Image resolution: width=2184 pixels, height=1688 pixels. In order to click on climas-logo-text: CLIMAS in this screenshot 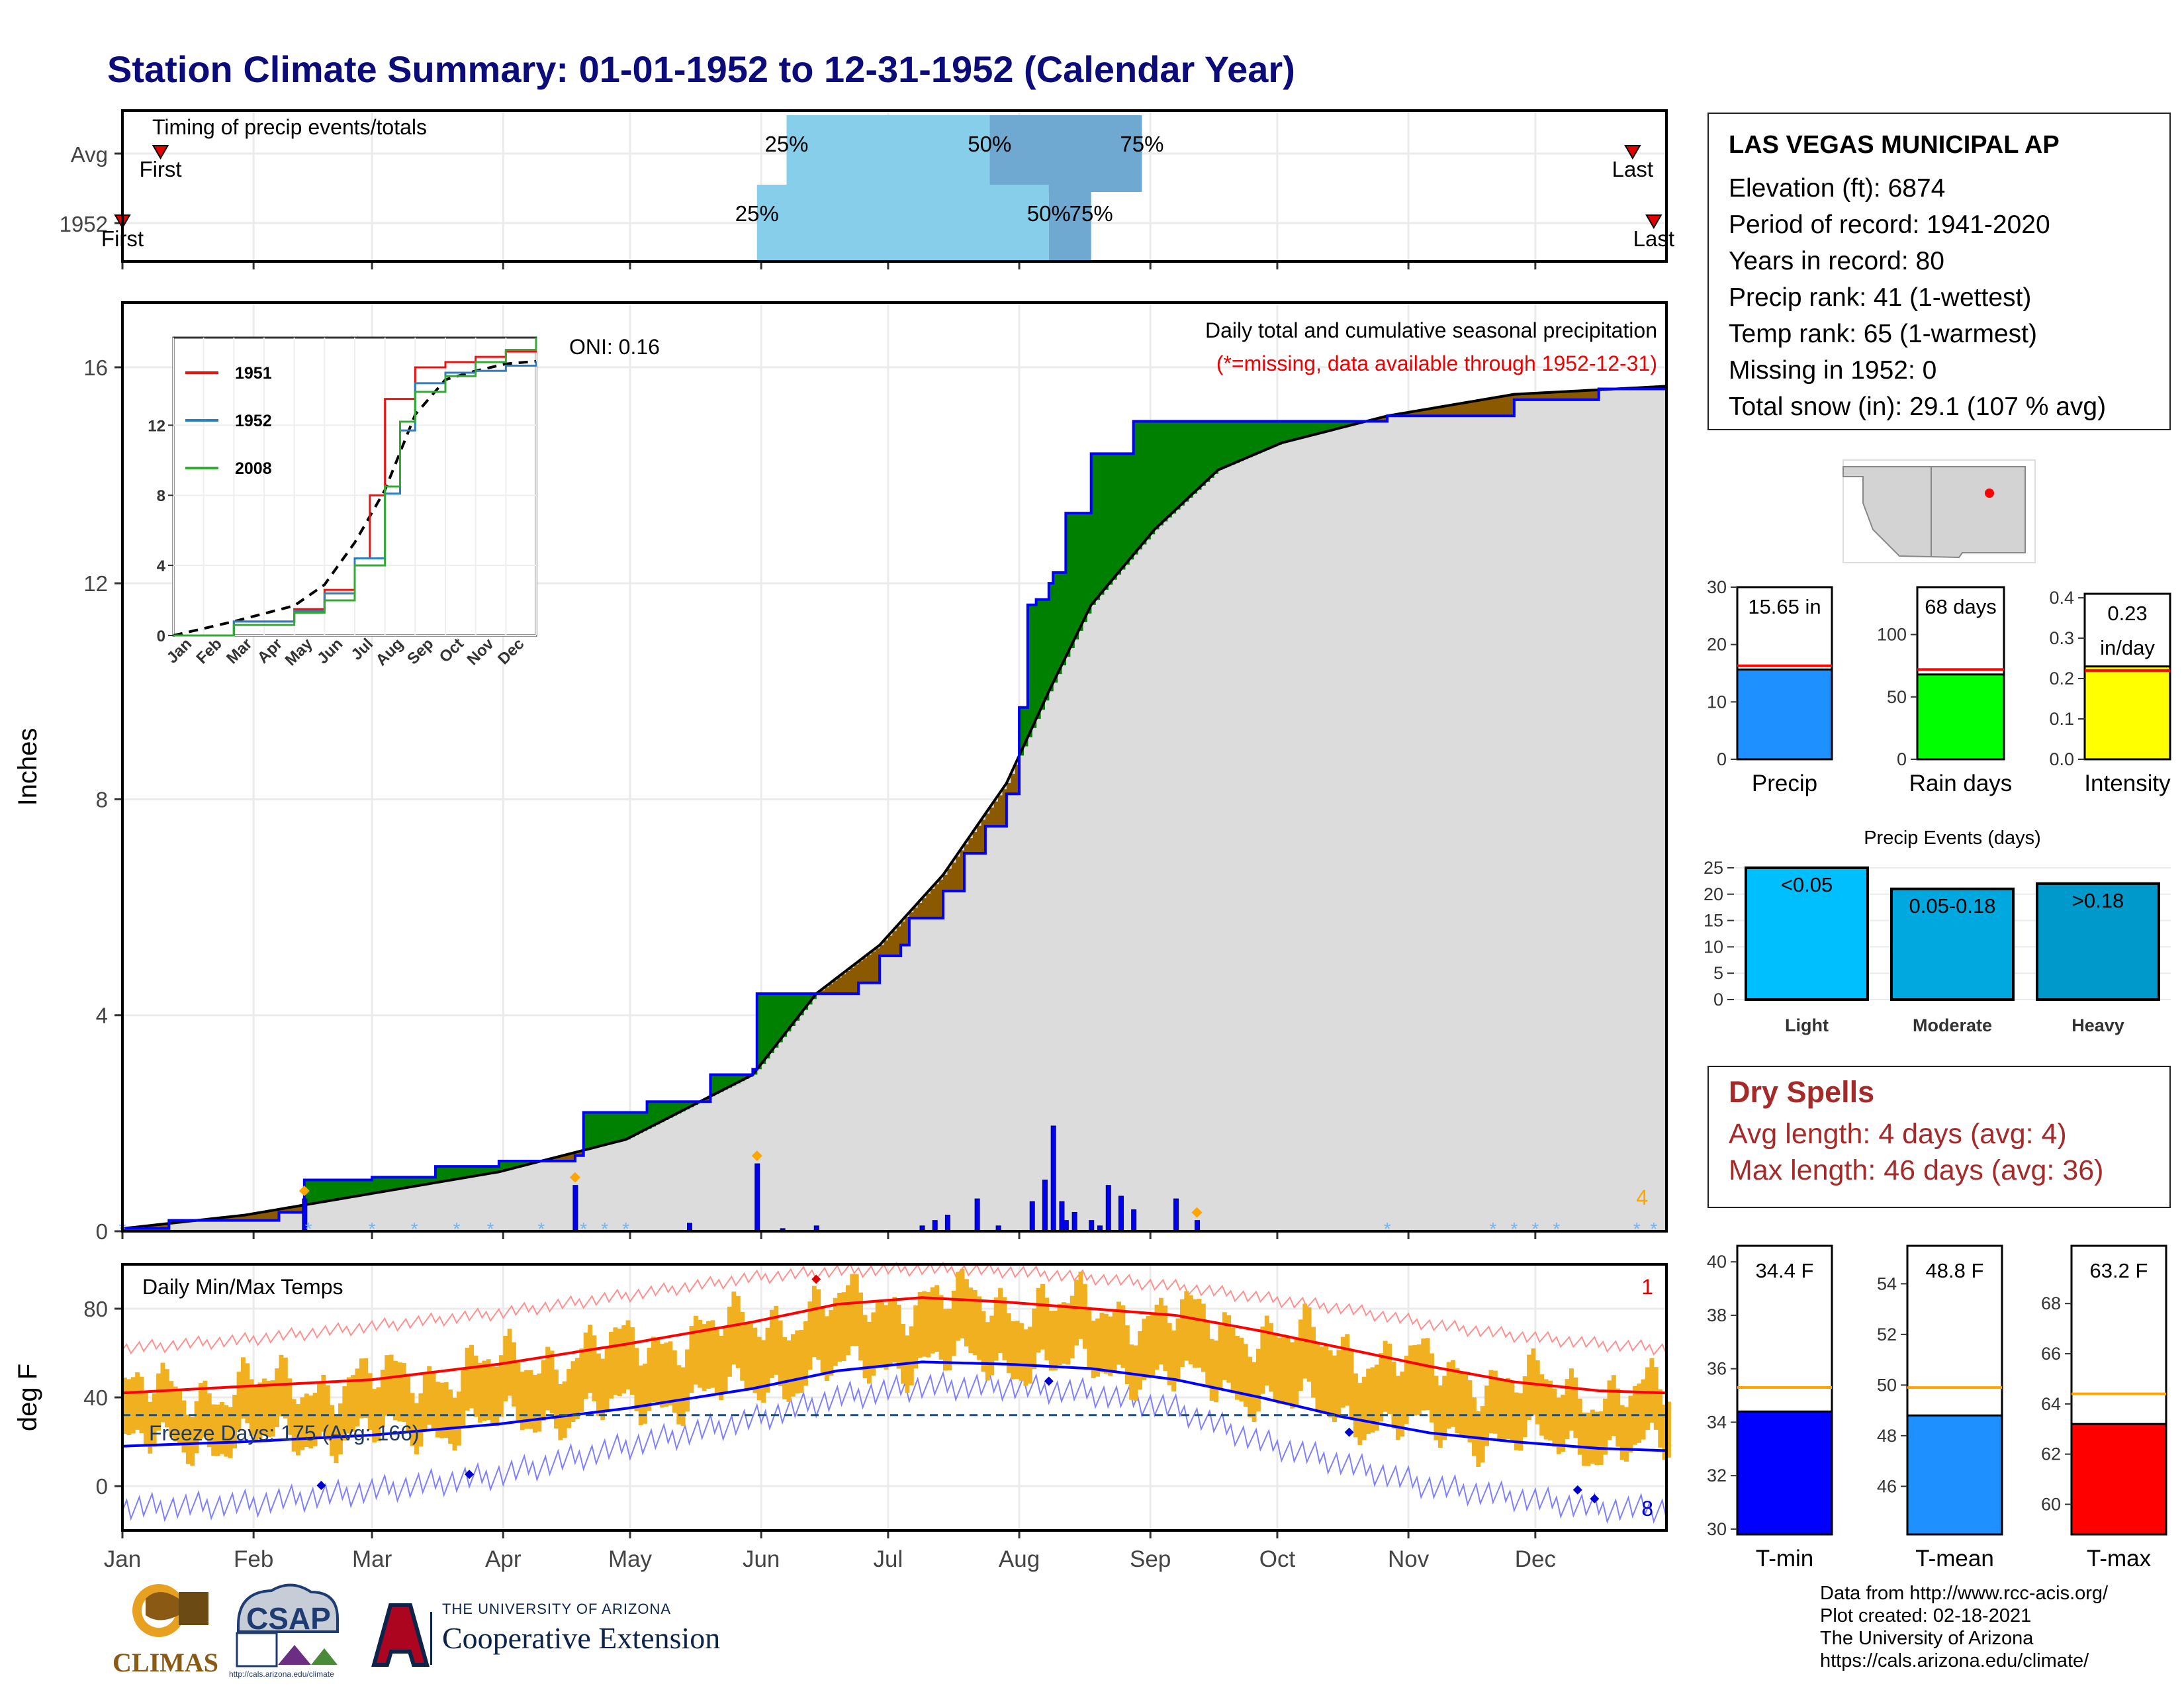, I will do `click(166, 1662)`.